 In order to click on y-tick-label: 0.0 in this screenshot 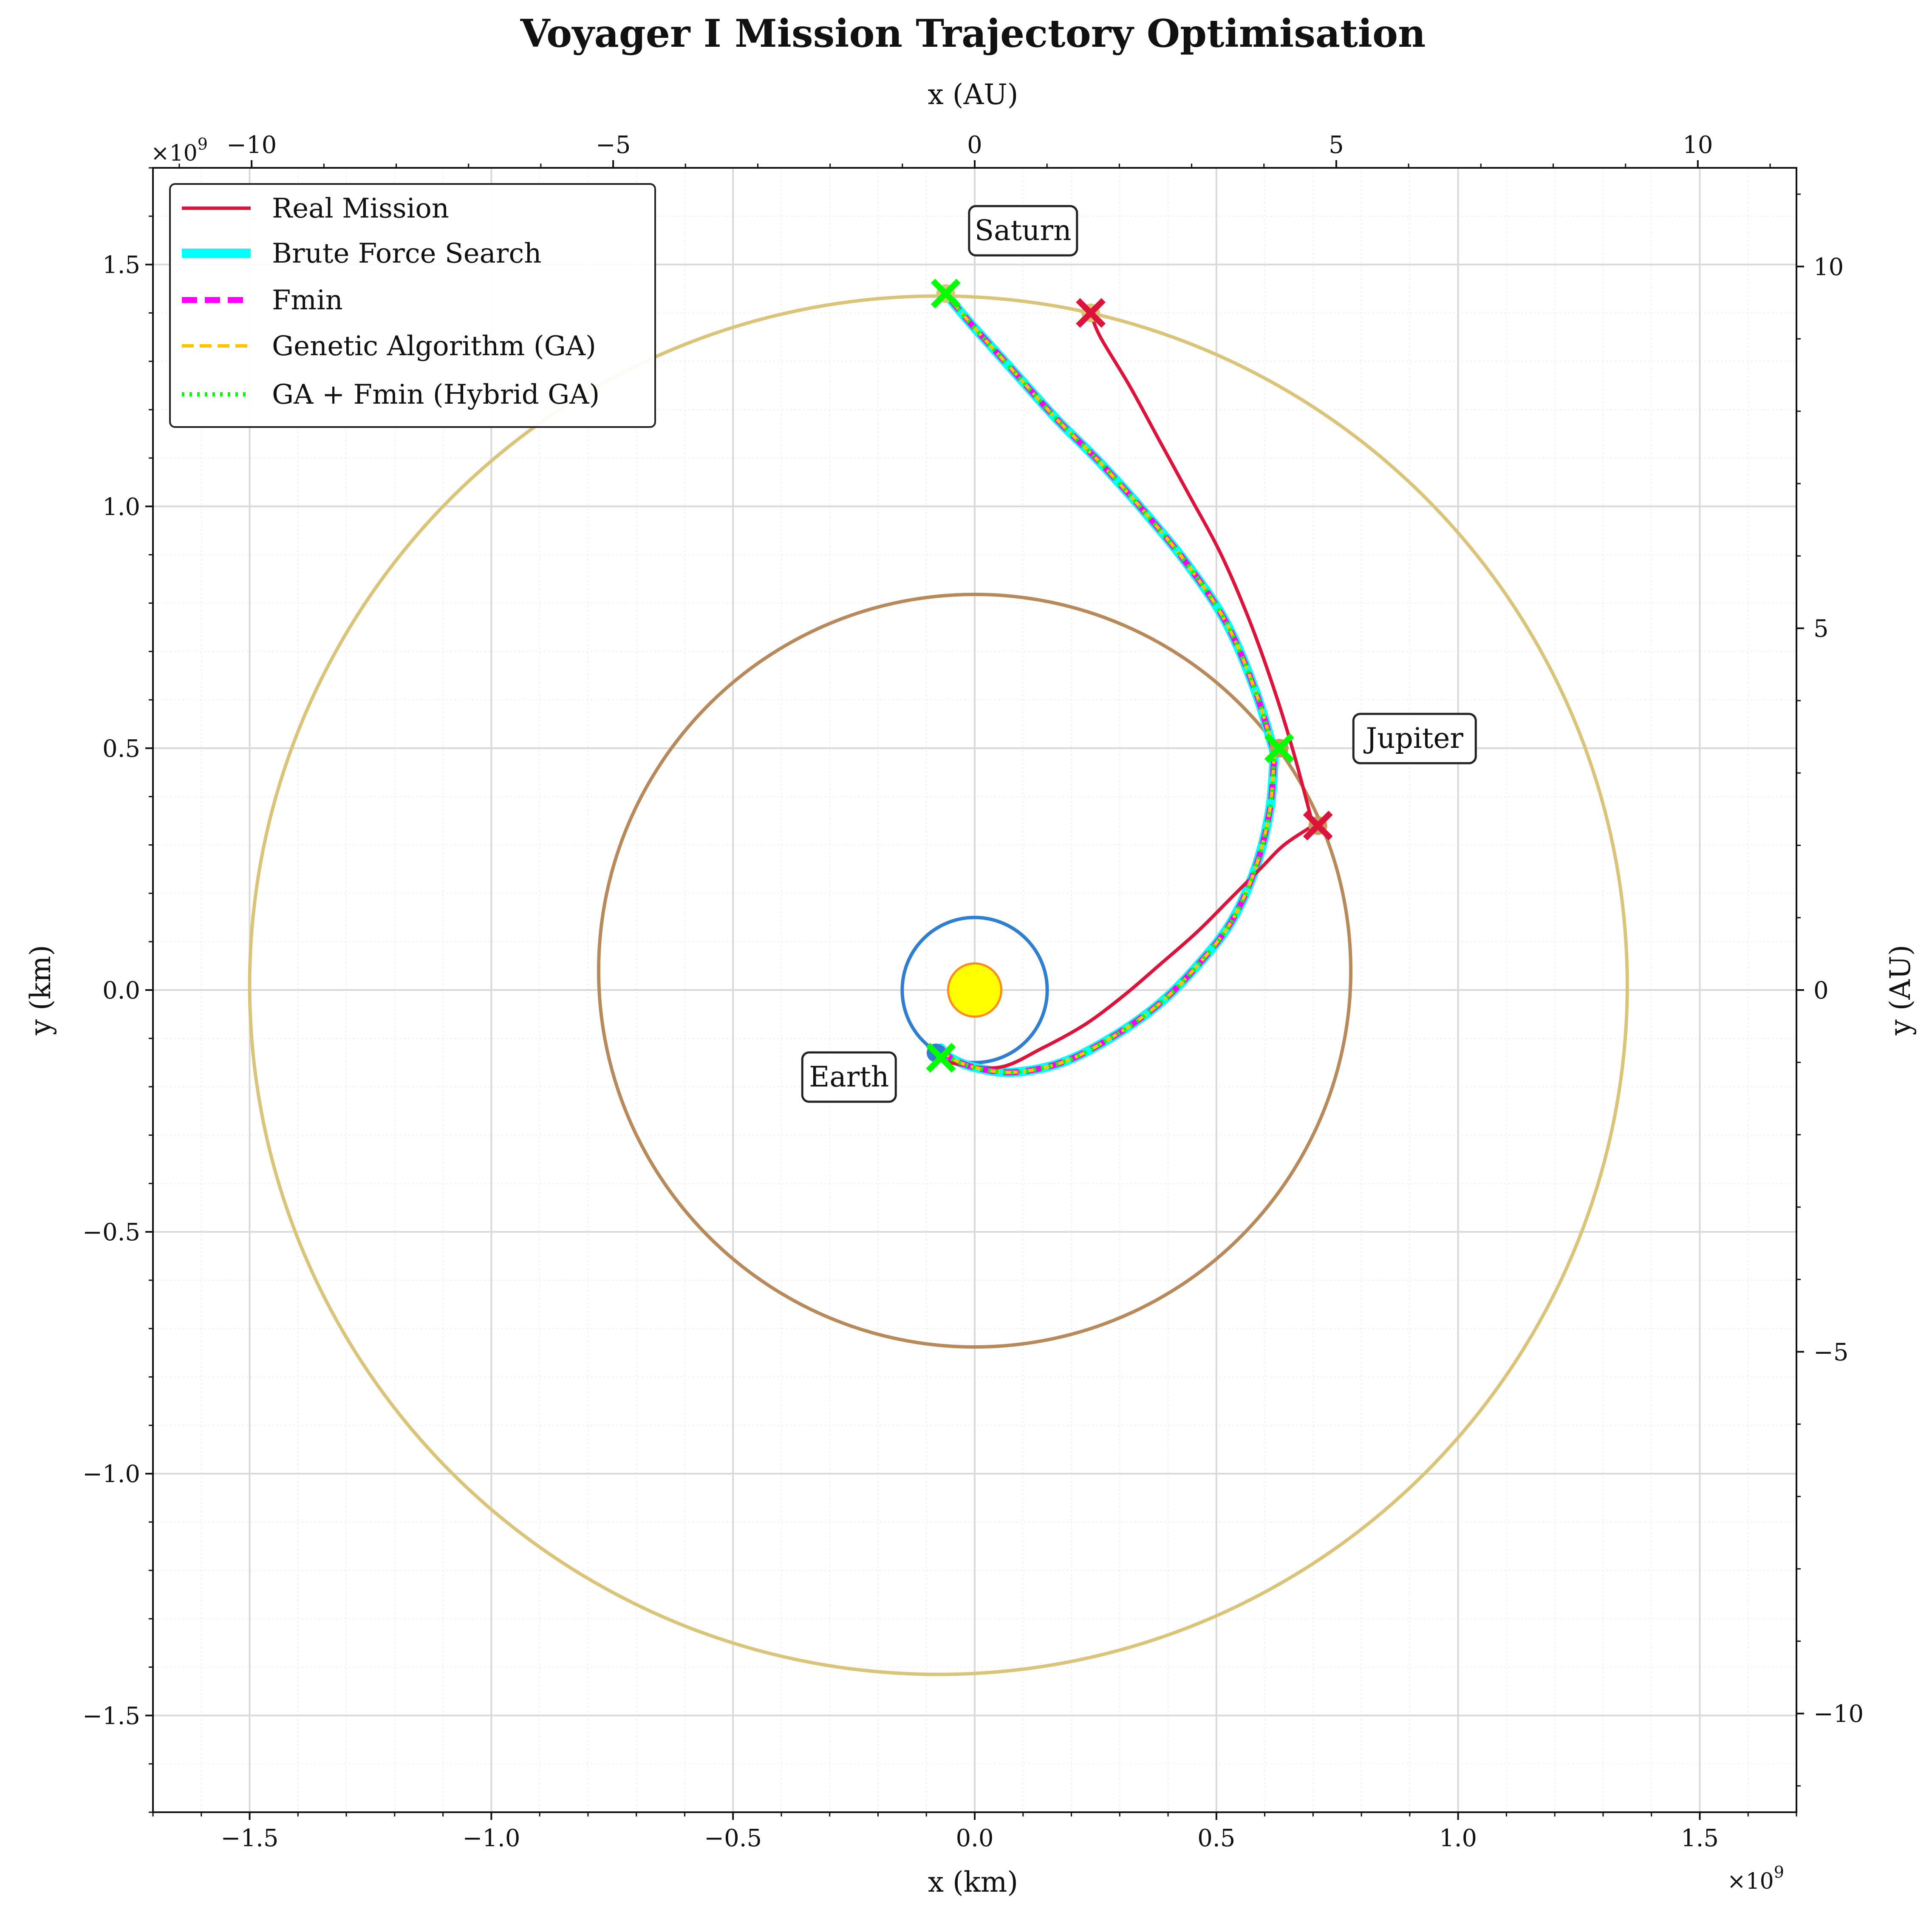, I will do `click(121, 990)`.